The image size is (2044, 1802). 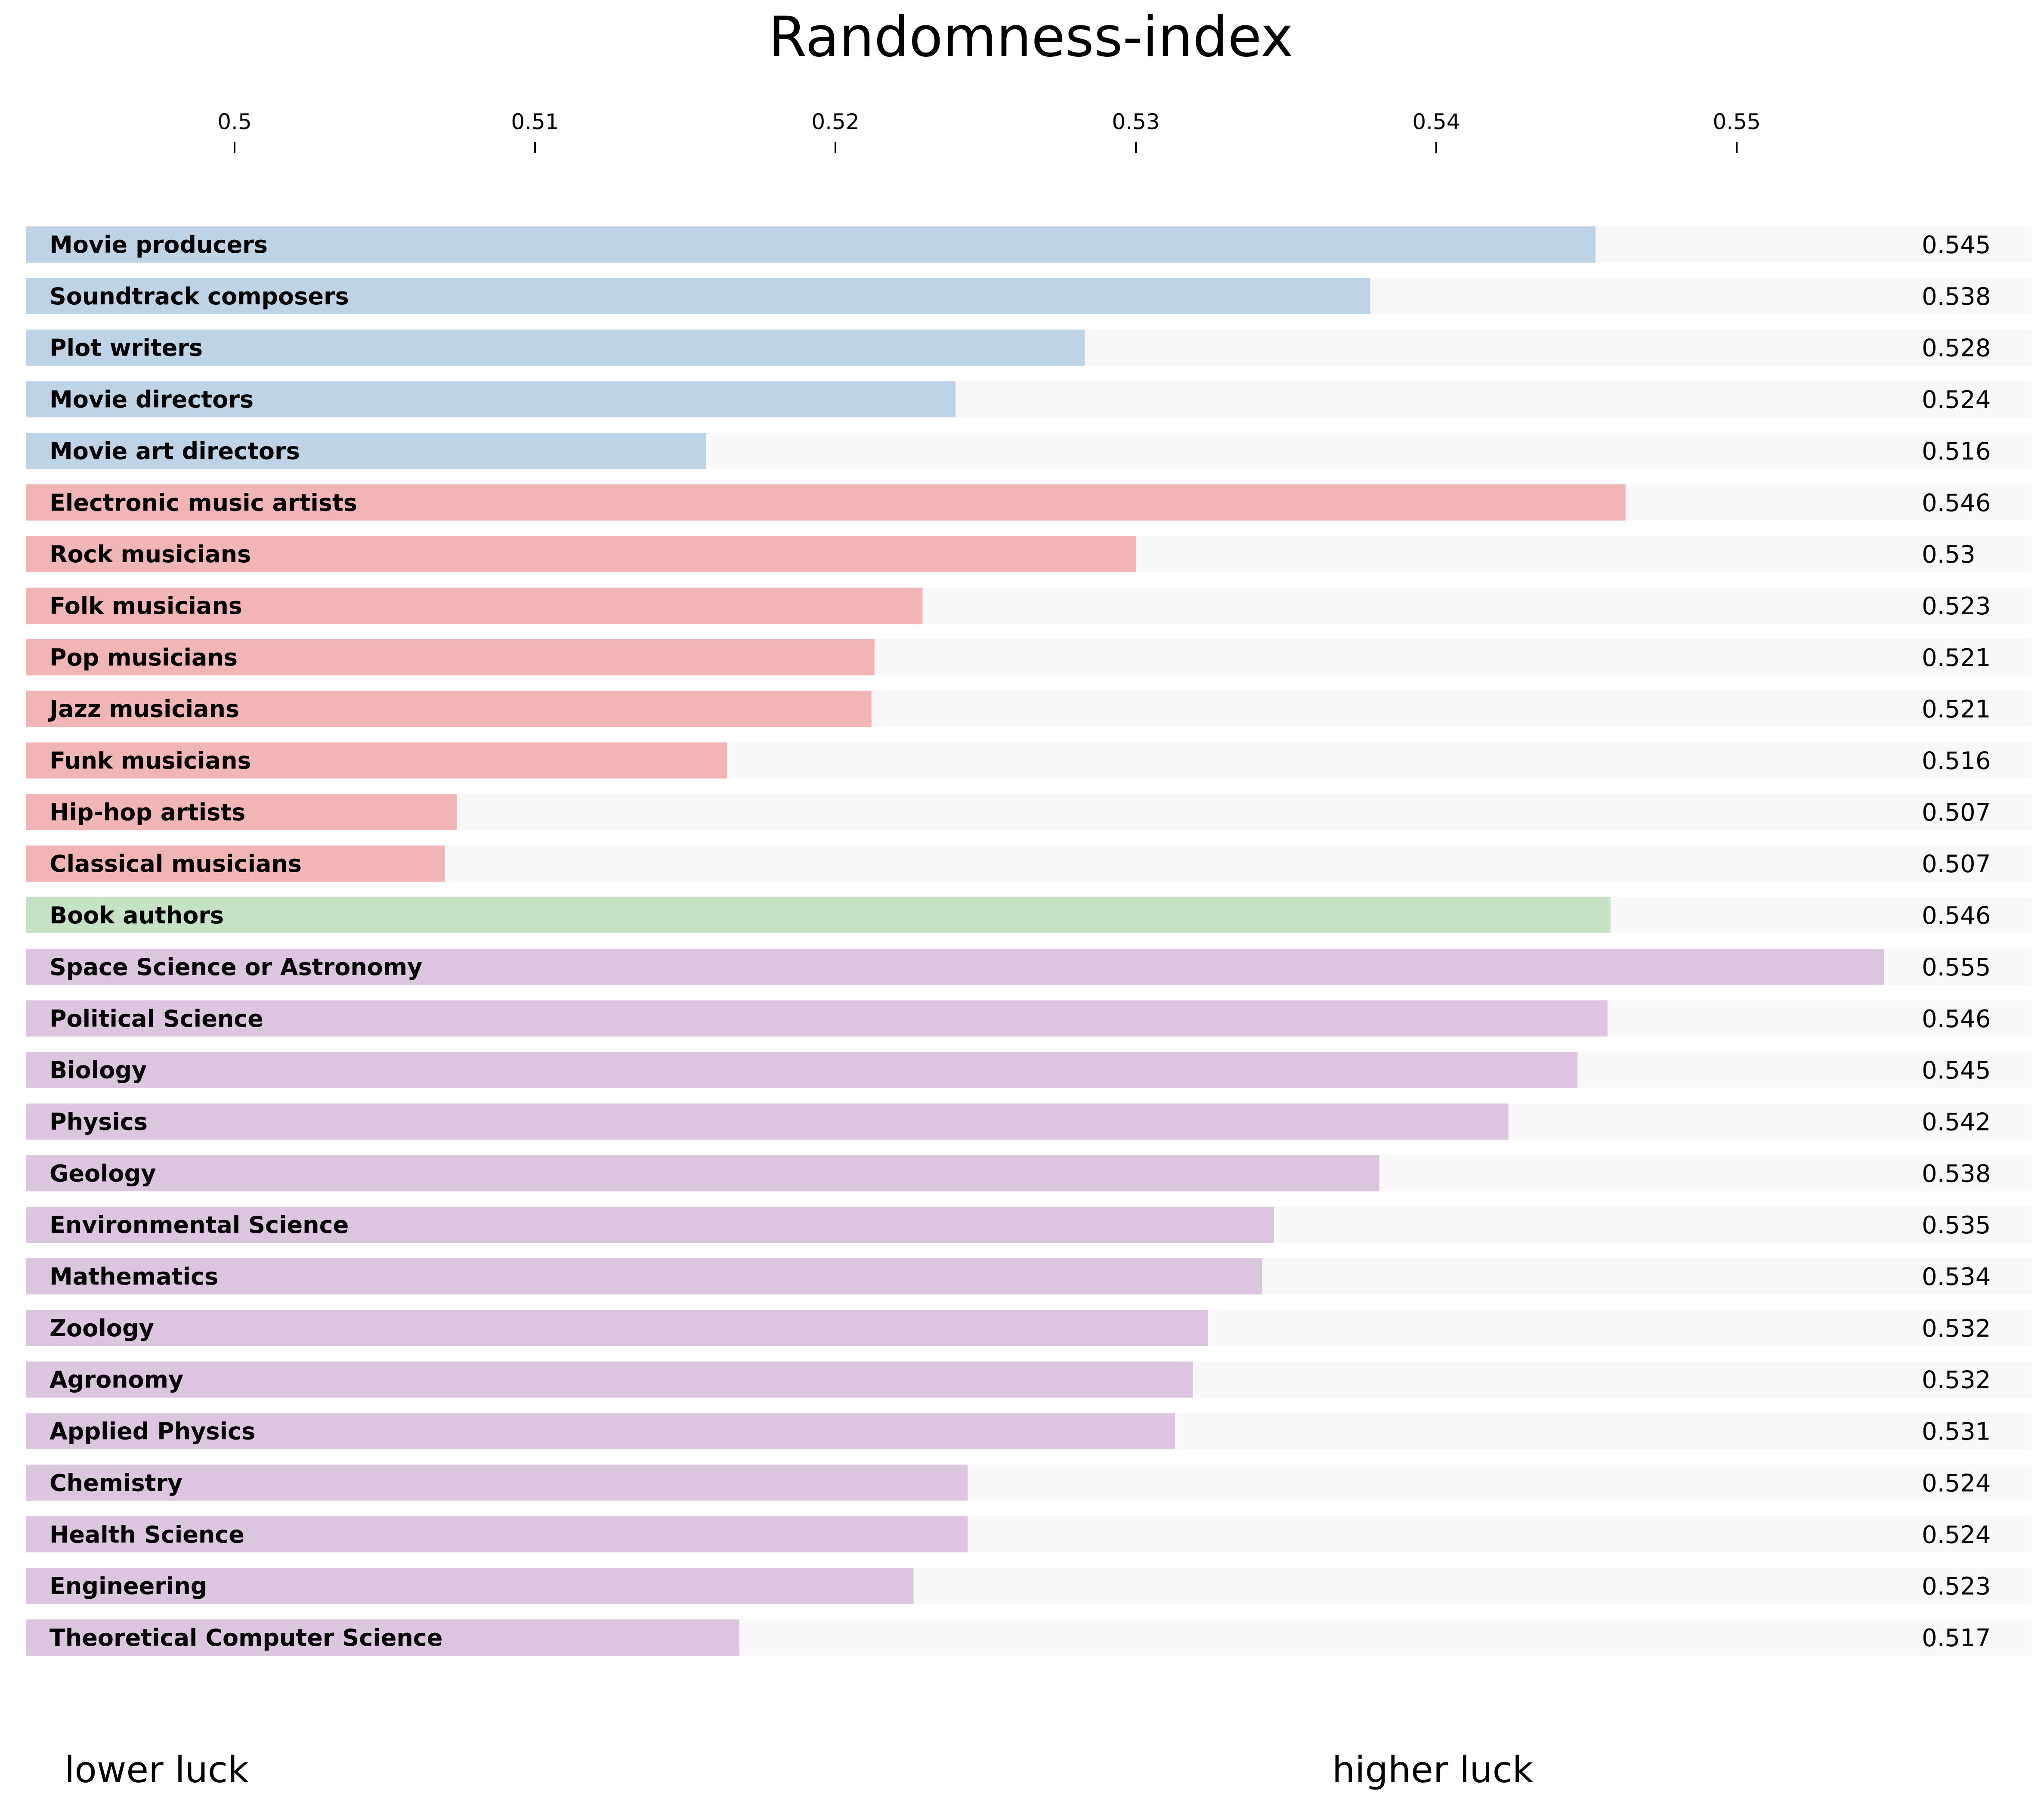 What do you see at coordinates (1957, 968) in the screenshot?
I see `value-label: 0.555` at bounding box center [1957, 968].